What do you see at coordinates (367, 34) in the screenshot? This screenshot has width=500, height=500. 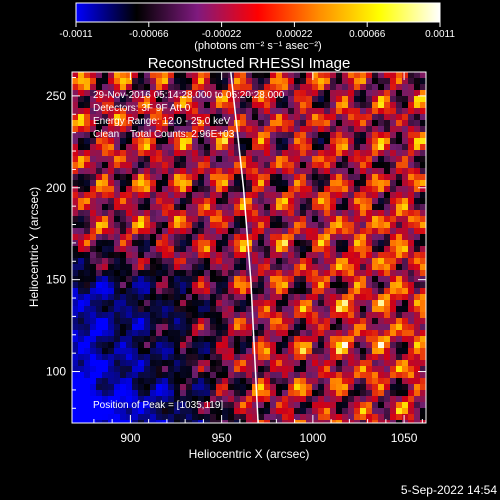 I see `colorbar-tick-label: 0.00066` at bounding box center [367, 34].